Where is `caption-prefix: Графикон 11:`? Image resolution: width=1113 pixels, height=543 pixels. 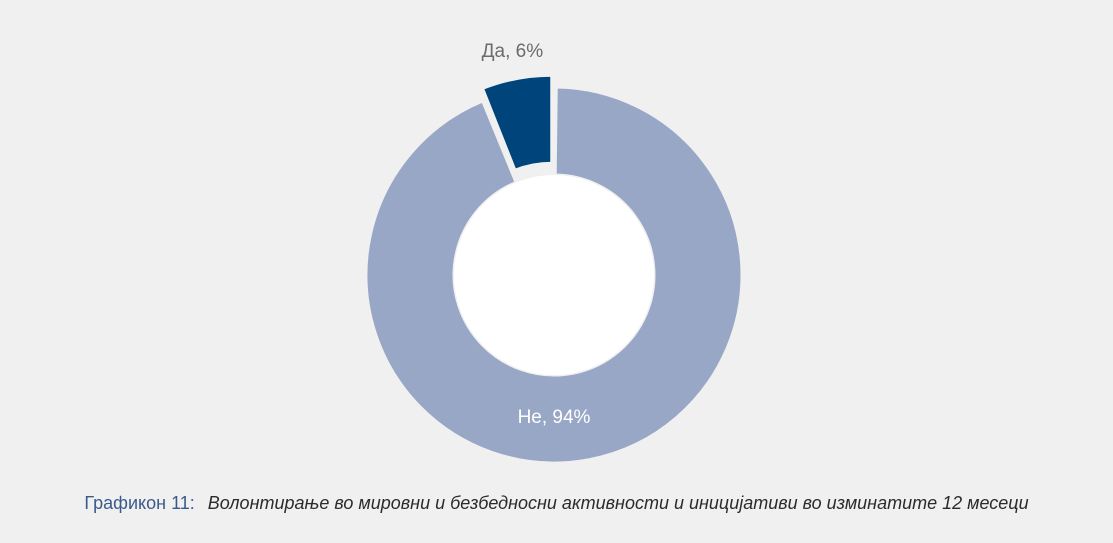
caption-prefix: Графикон 11: is located at coordinates (139, 503).